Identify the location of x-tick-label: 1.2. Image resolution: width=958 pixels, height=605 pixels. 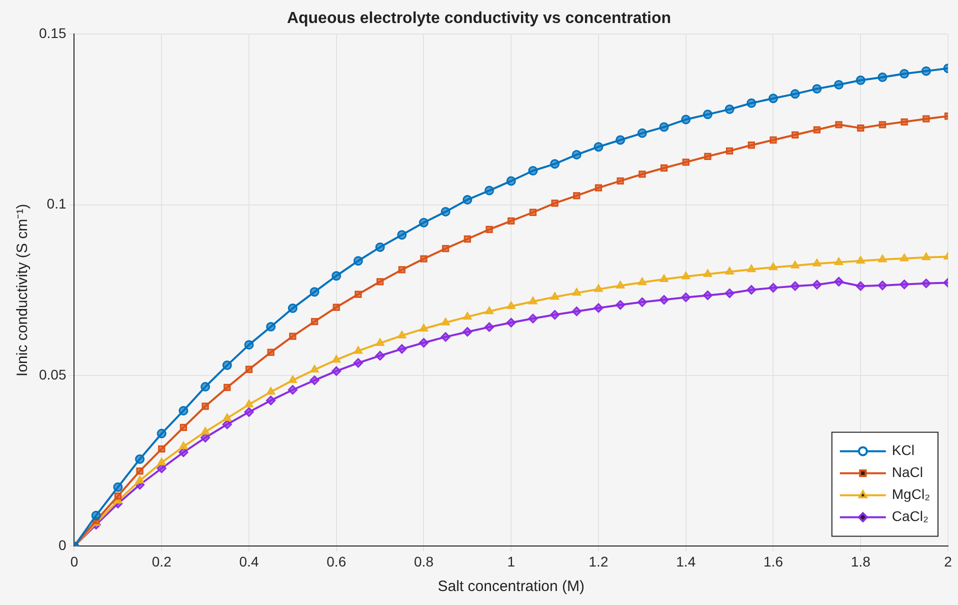
(598, 561).